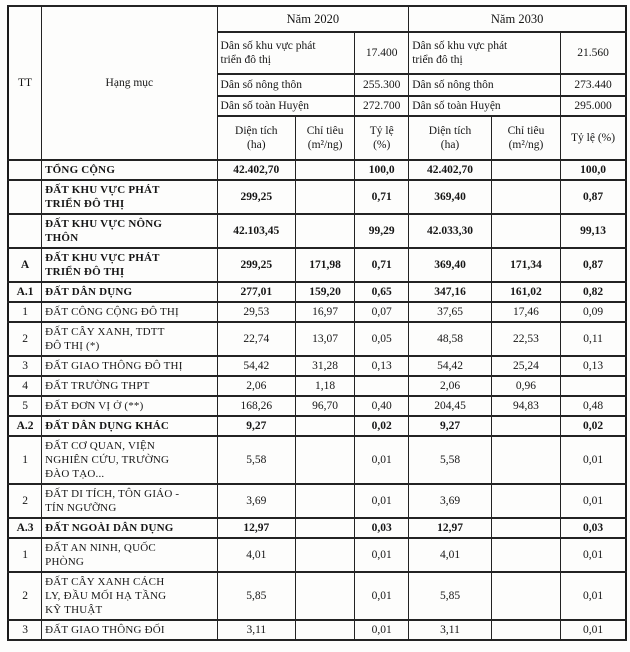  I want to click on value-cell: 3,69, so click(256, 501).